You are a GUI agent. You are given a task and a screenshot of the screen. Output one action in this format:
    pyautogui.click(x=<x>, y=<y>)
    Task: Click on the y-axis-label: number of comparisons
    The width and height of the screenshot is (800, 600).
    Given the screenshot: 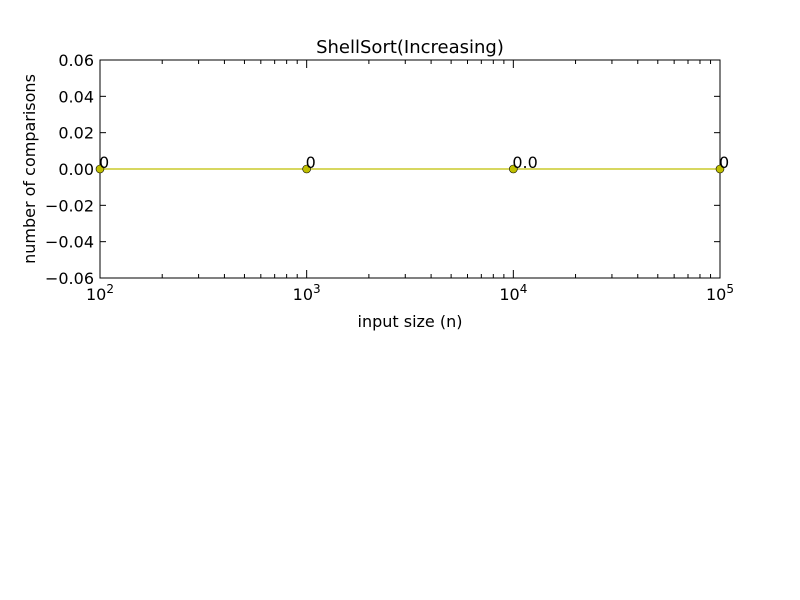 What is the action you would take?
    pyautogui.click(x=29, y=169)
    